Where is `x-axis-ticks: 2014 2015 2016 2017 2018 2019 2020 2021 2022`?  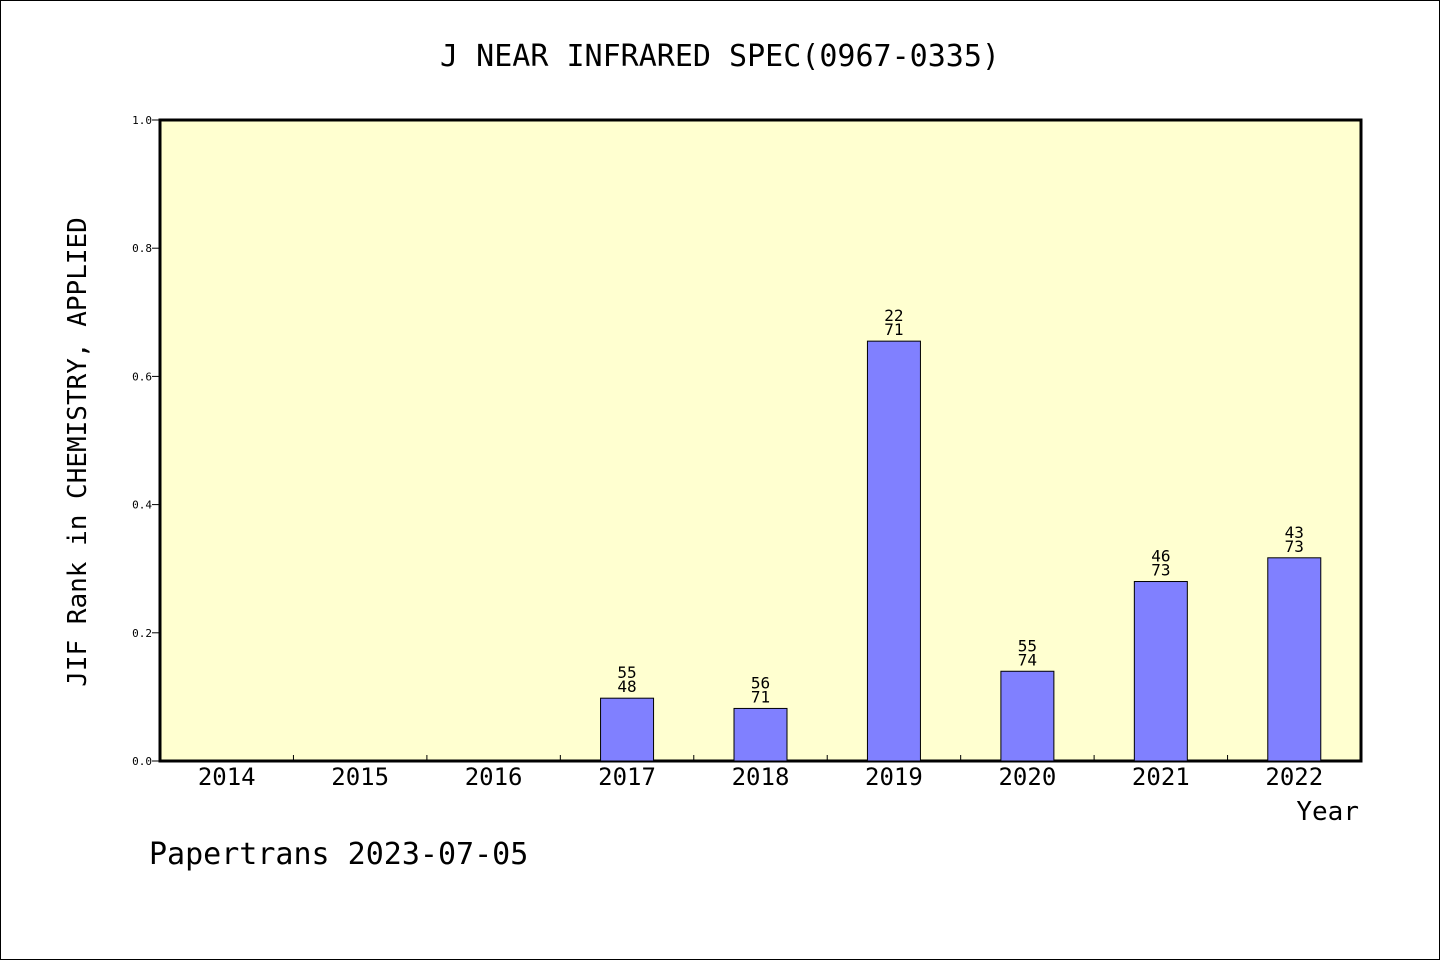 x-axis-ticks: 2014 2015 2016 2017 2018 2019 2020 2021 2022 is located at coordinates (760, 773).